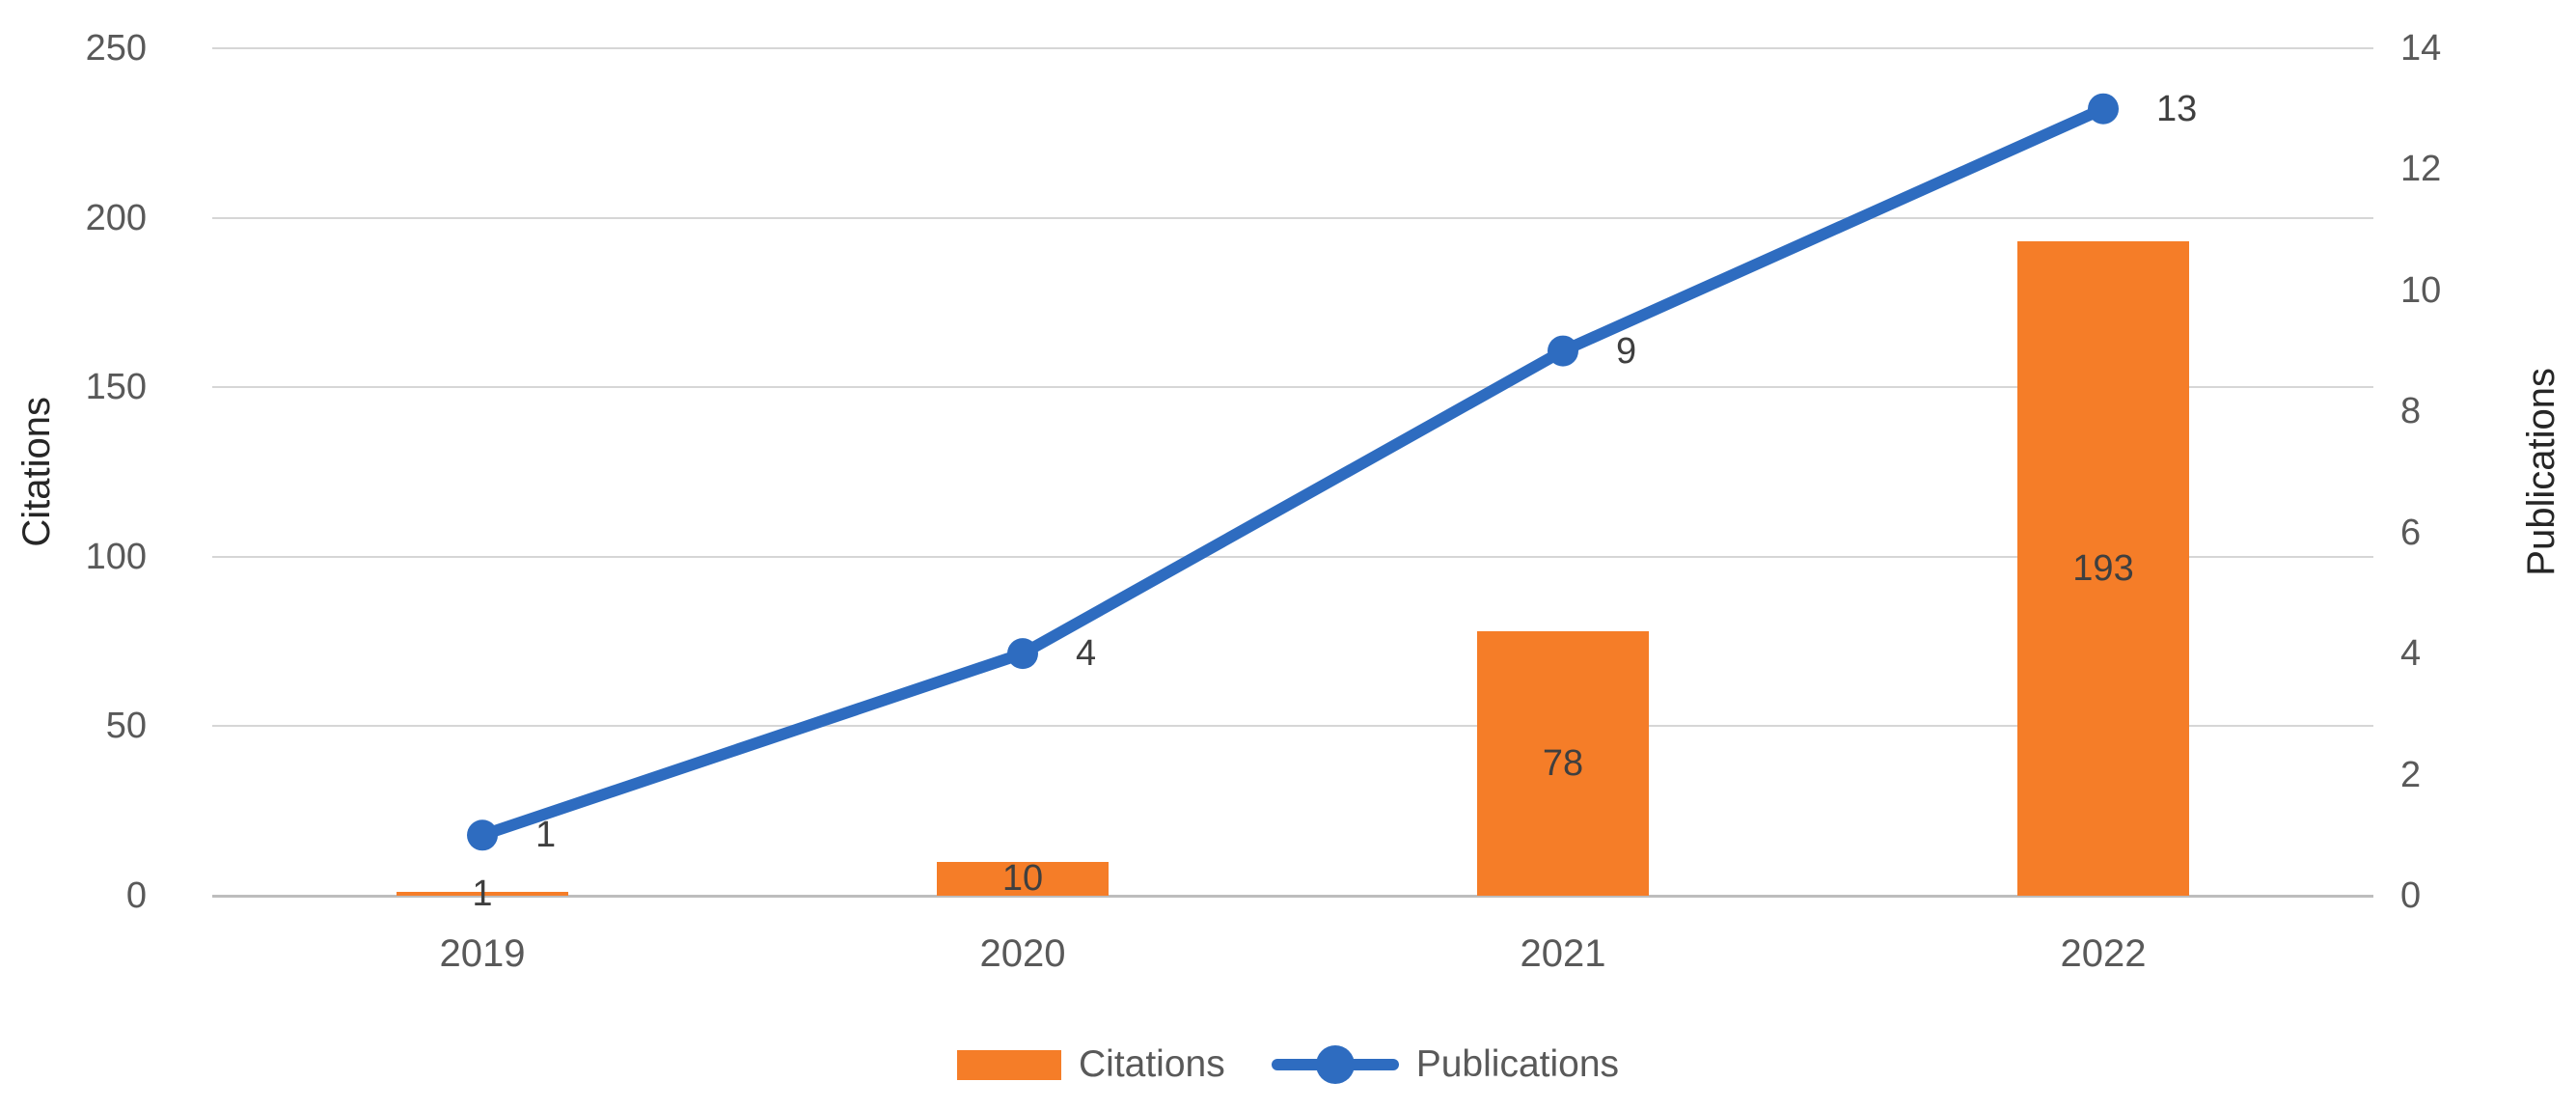 The image size is (2576, 1110). Describe the element at coordinates (116, 48) in the screenshot. I see `left-axis-tick-label: 250` at that location.